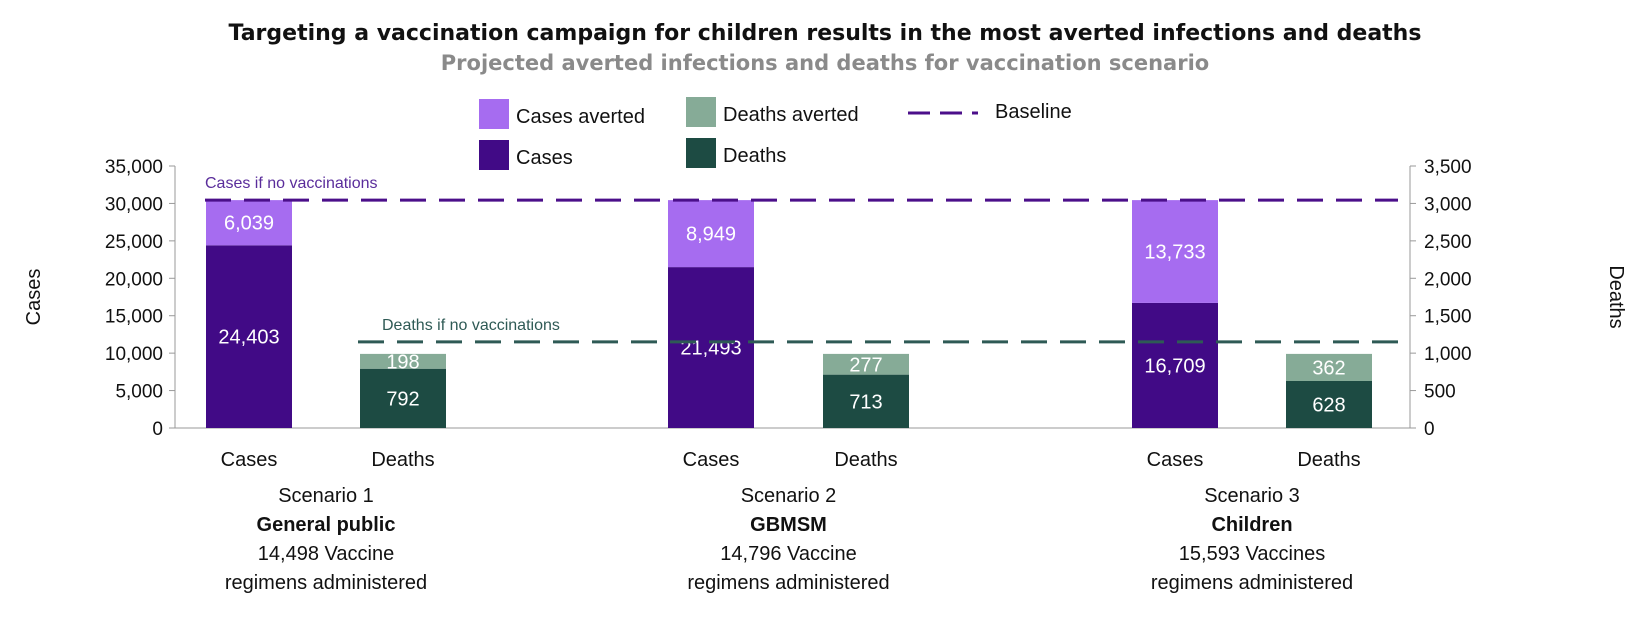 This screenshot has width=1650, height=638. What do you see at coordinates (789, 496) in the screenshot?
I see `scenario-name: Scenario 2` at bounding box center [789, 496].